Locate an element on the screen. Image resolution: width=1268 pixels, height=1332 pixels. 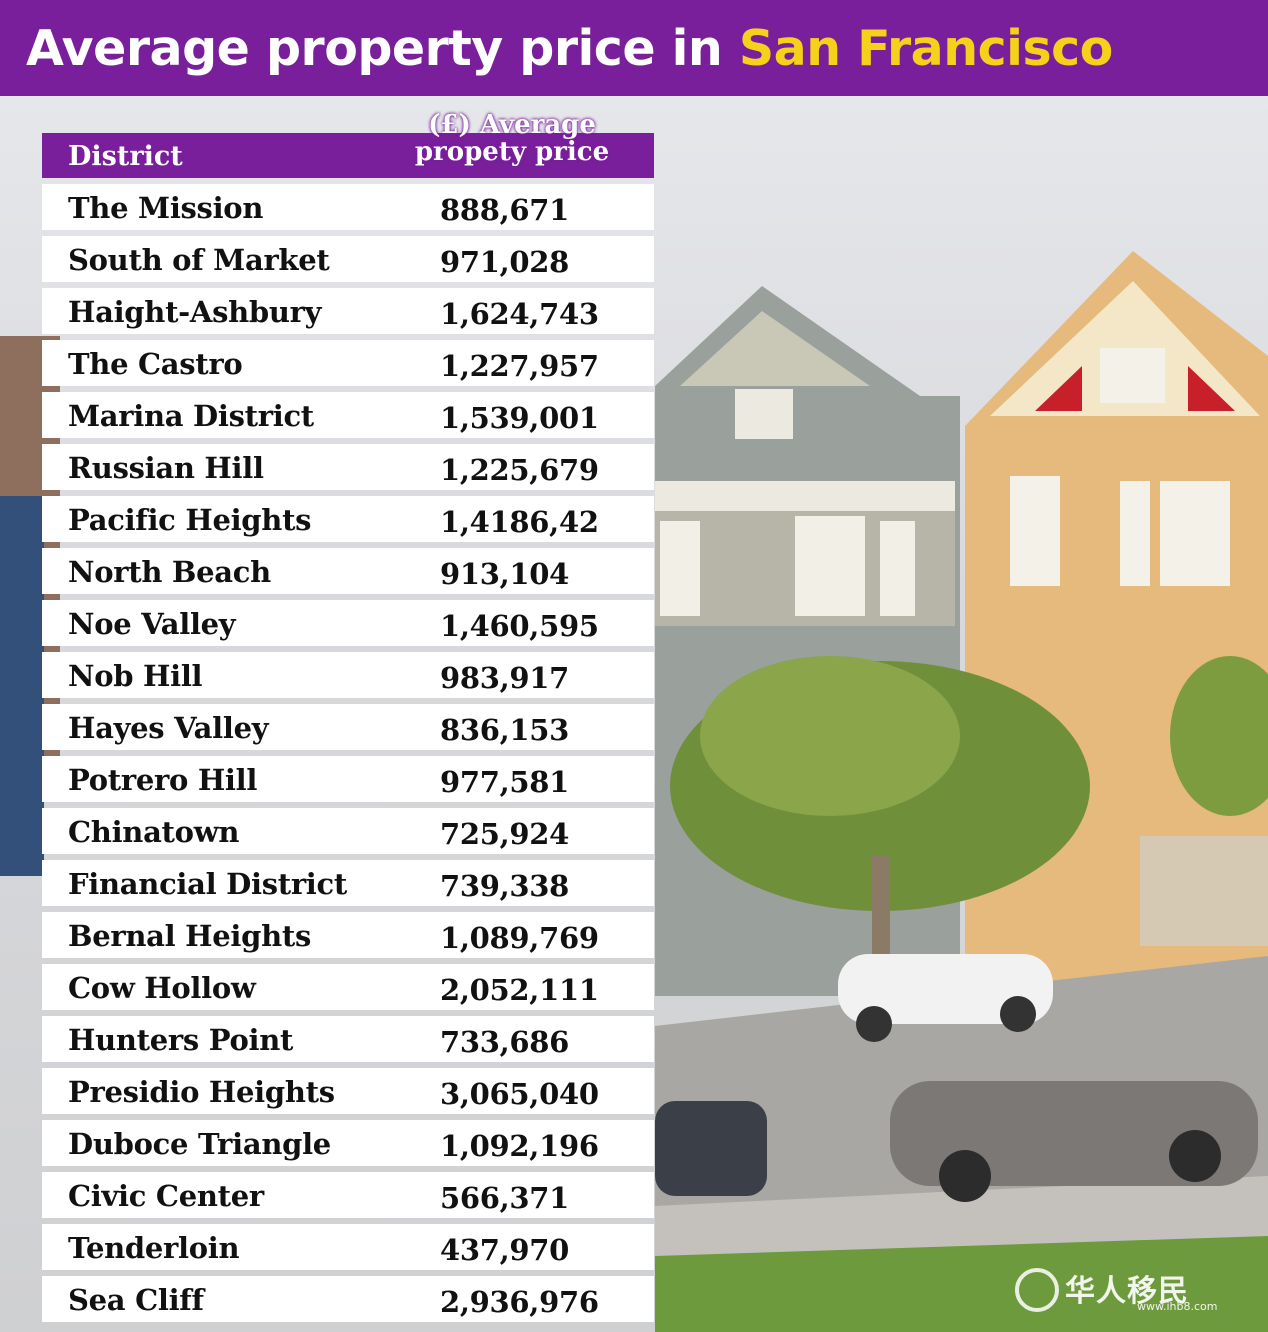
district-name: Presidio Heights is located at coordinates (201, 1092).